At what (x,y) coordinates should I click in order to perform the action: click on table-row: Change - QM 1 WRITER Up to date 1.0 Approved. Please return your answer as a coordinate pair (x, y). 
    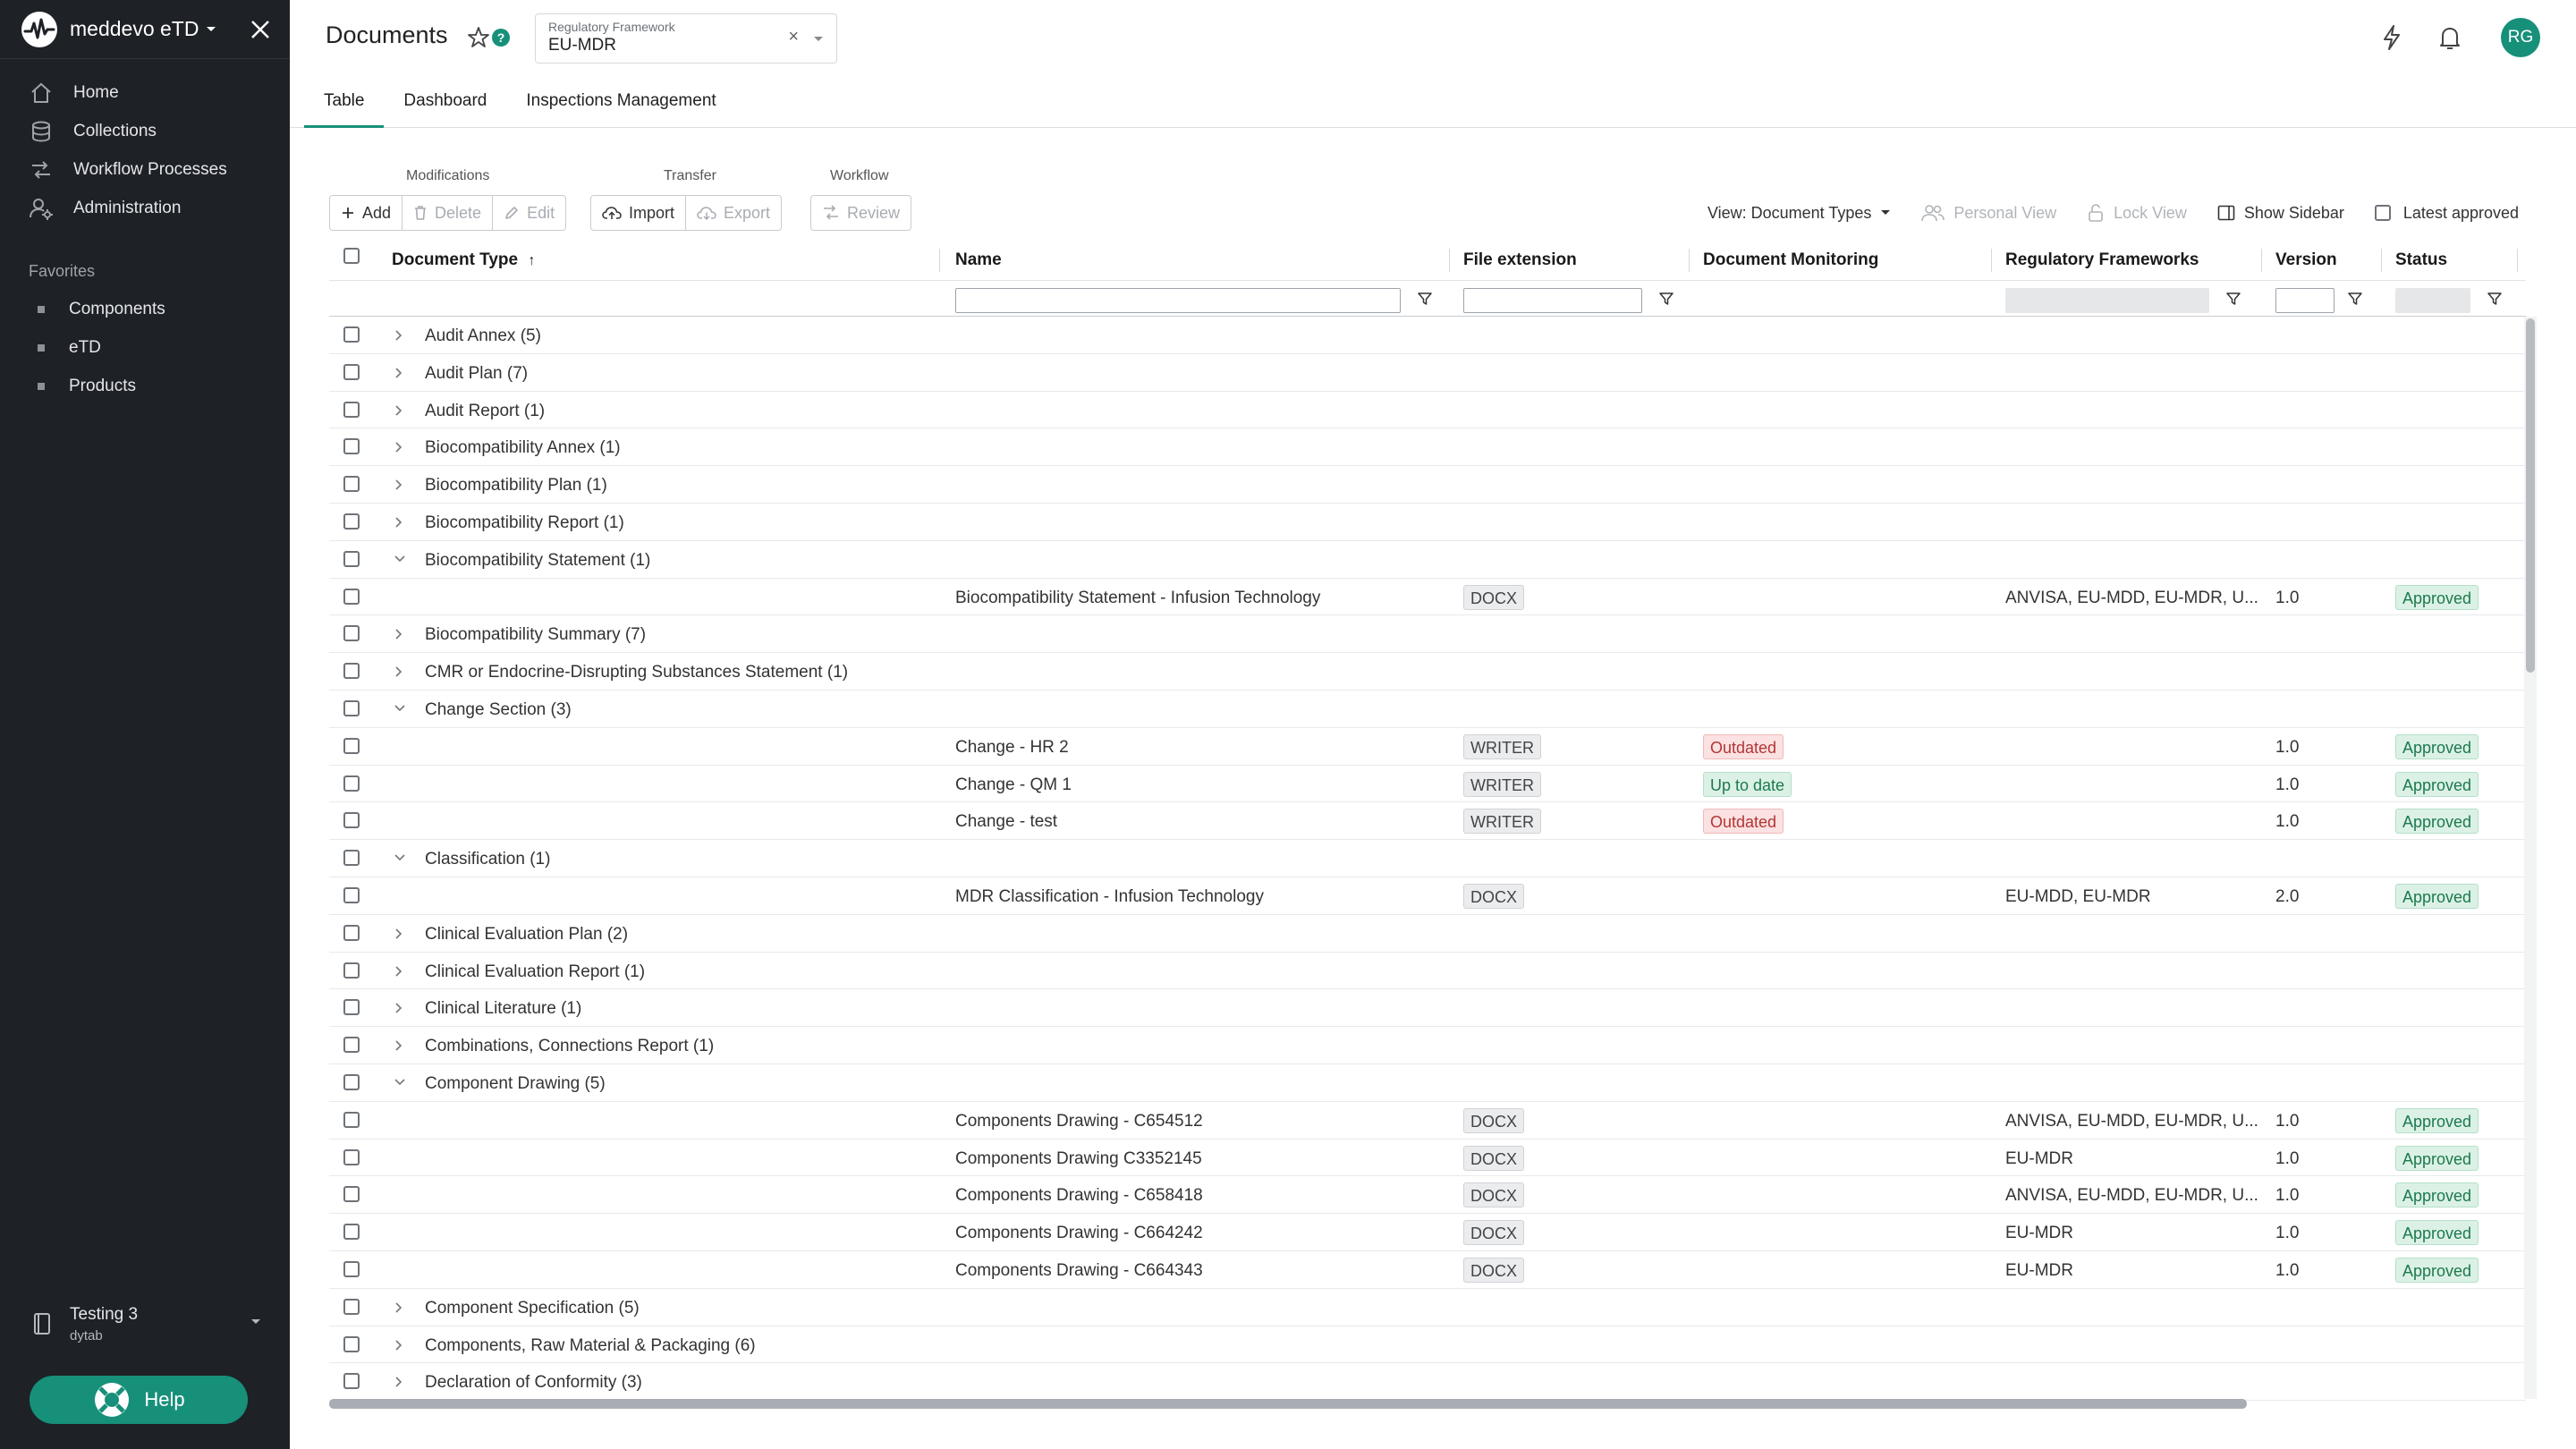
    Looking at the image, I should click on (1427, 784).